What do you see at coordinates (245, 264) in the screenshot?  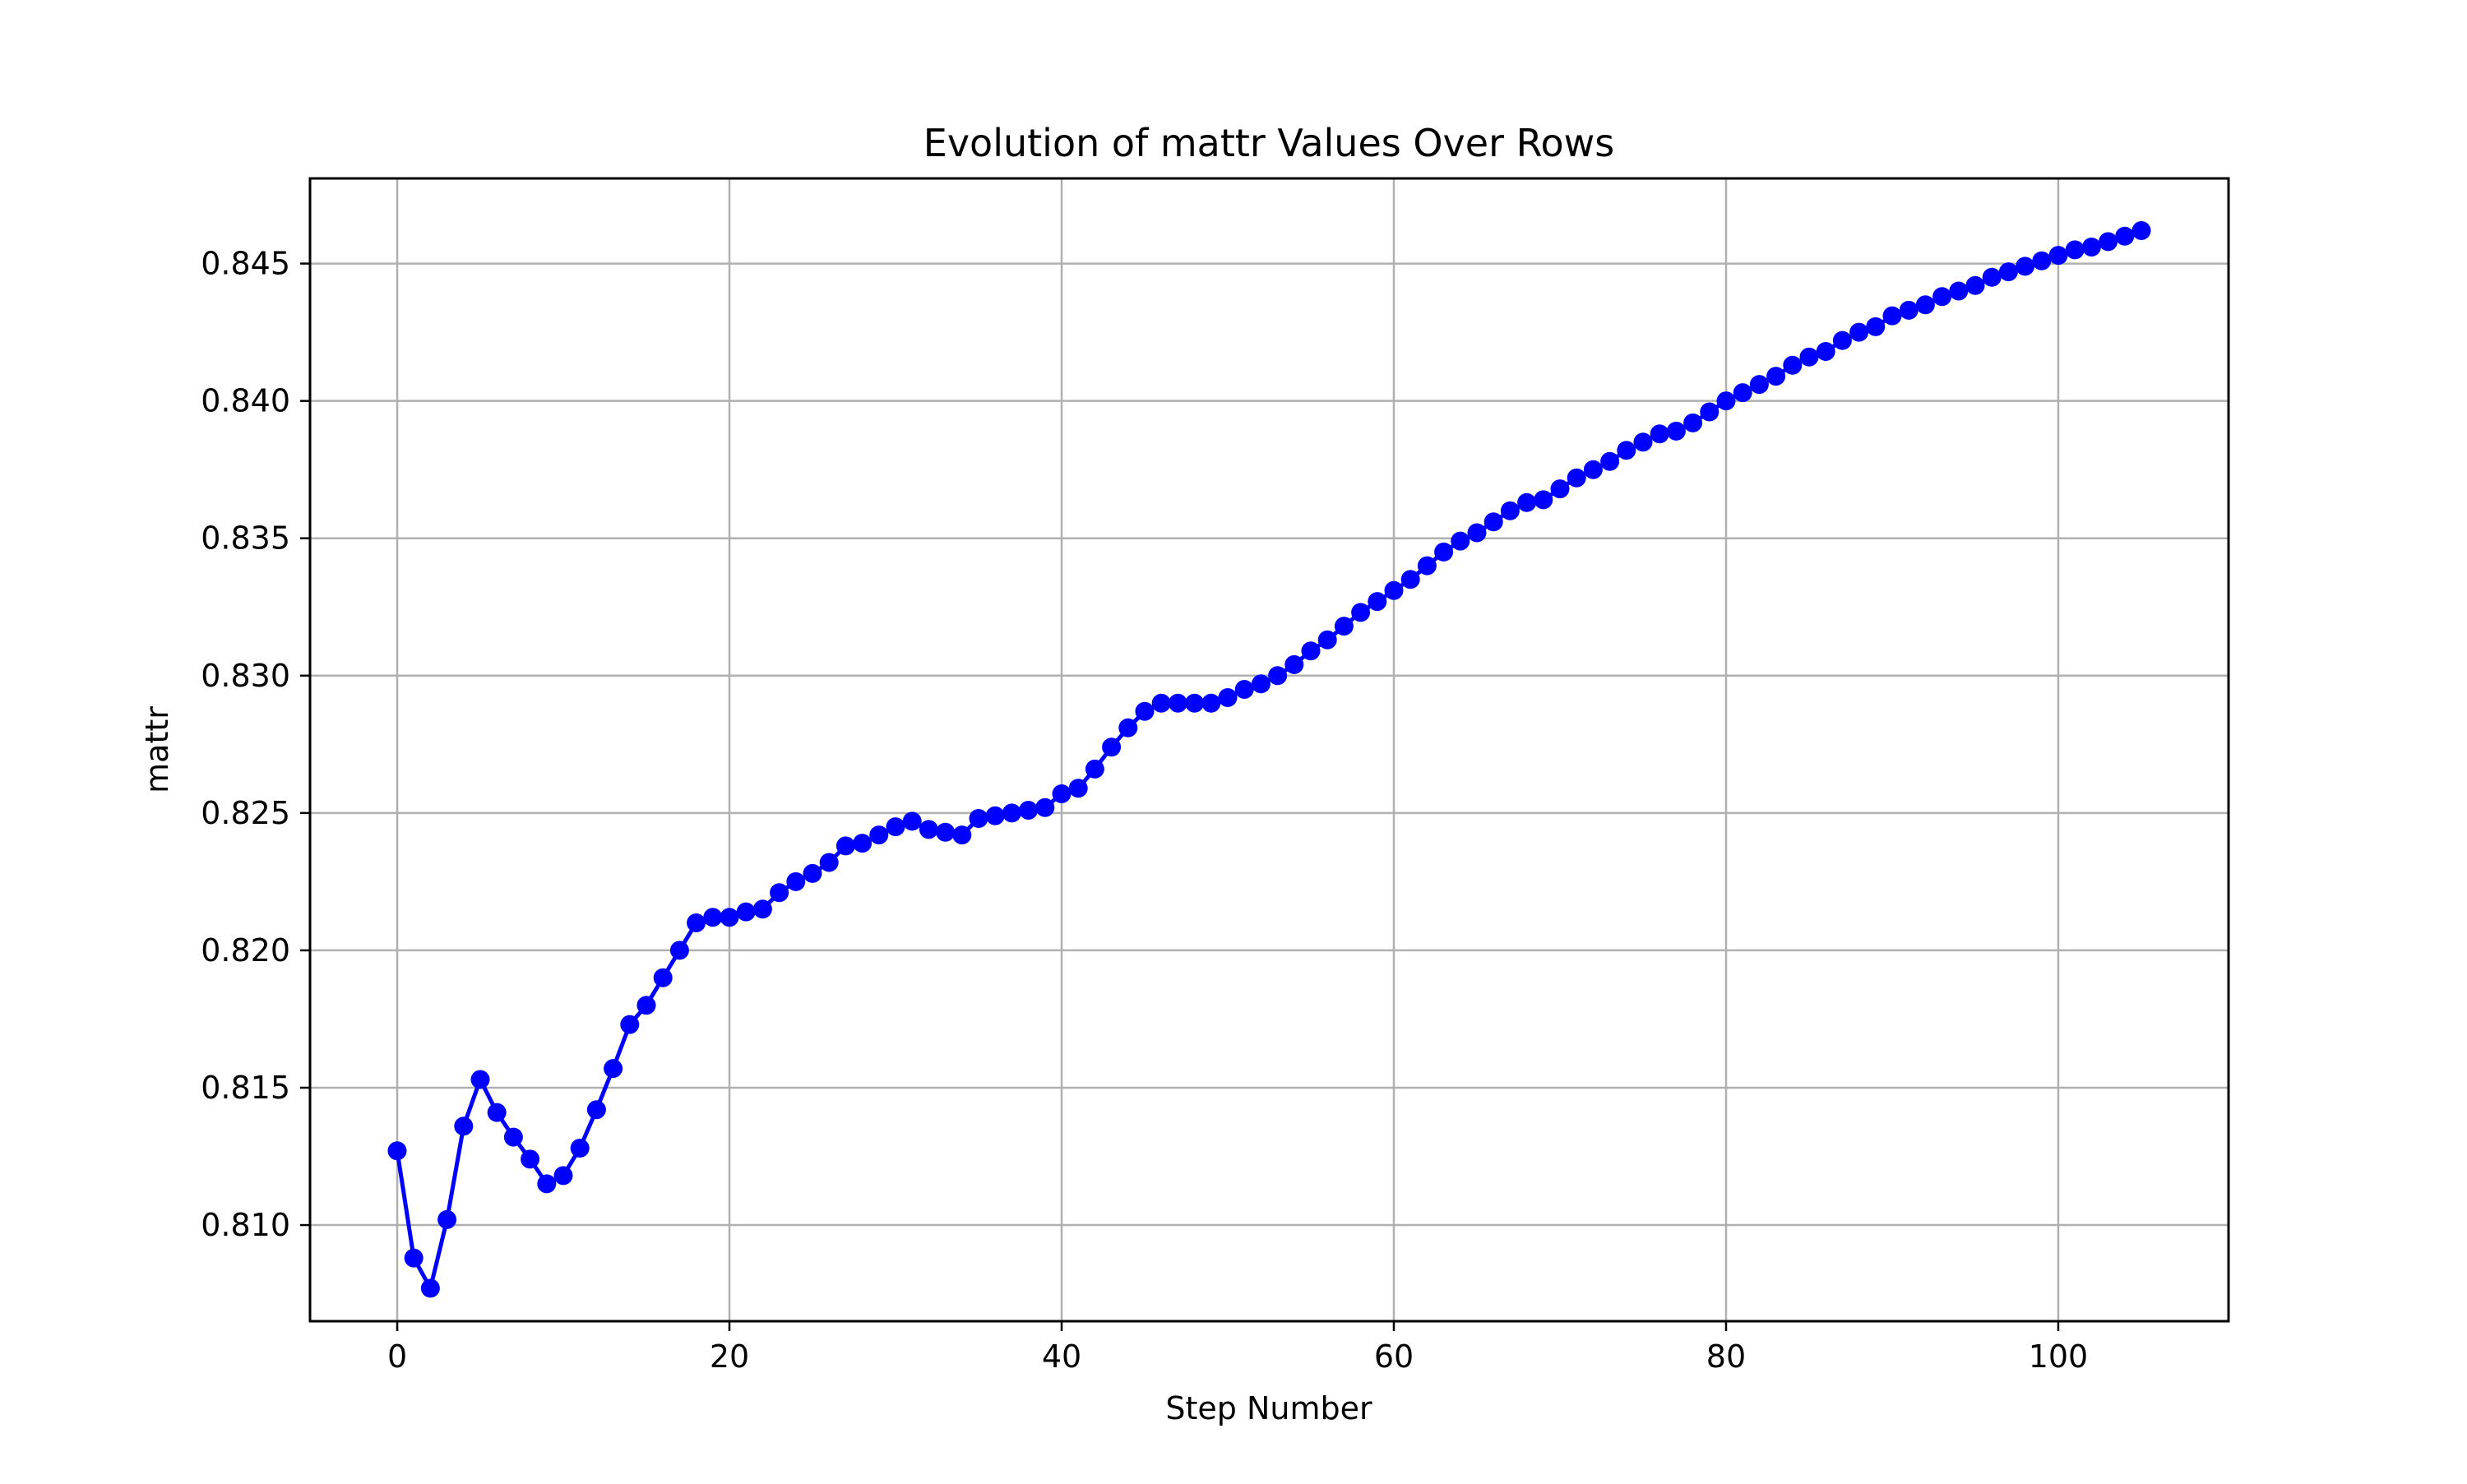 I see `y-tick-label: 0.845` at bounding box center [245, 264].